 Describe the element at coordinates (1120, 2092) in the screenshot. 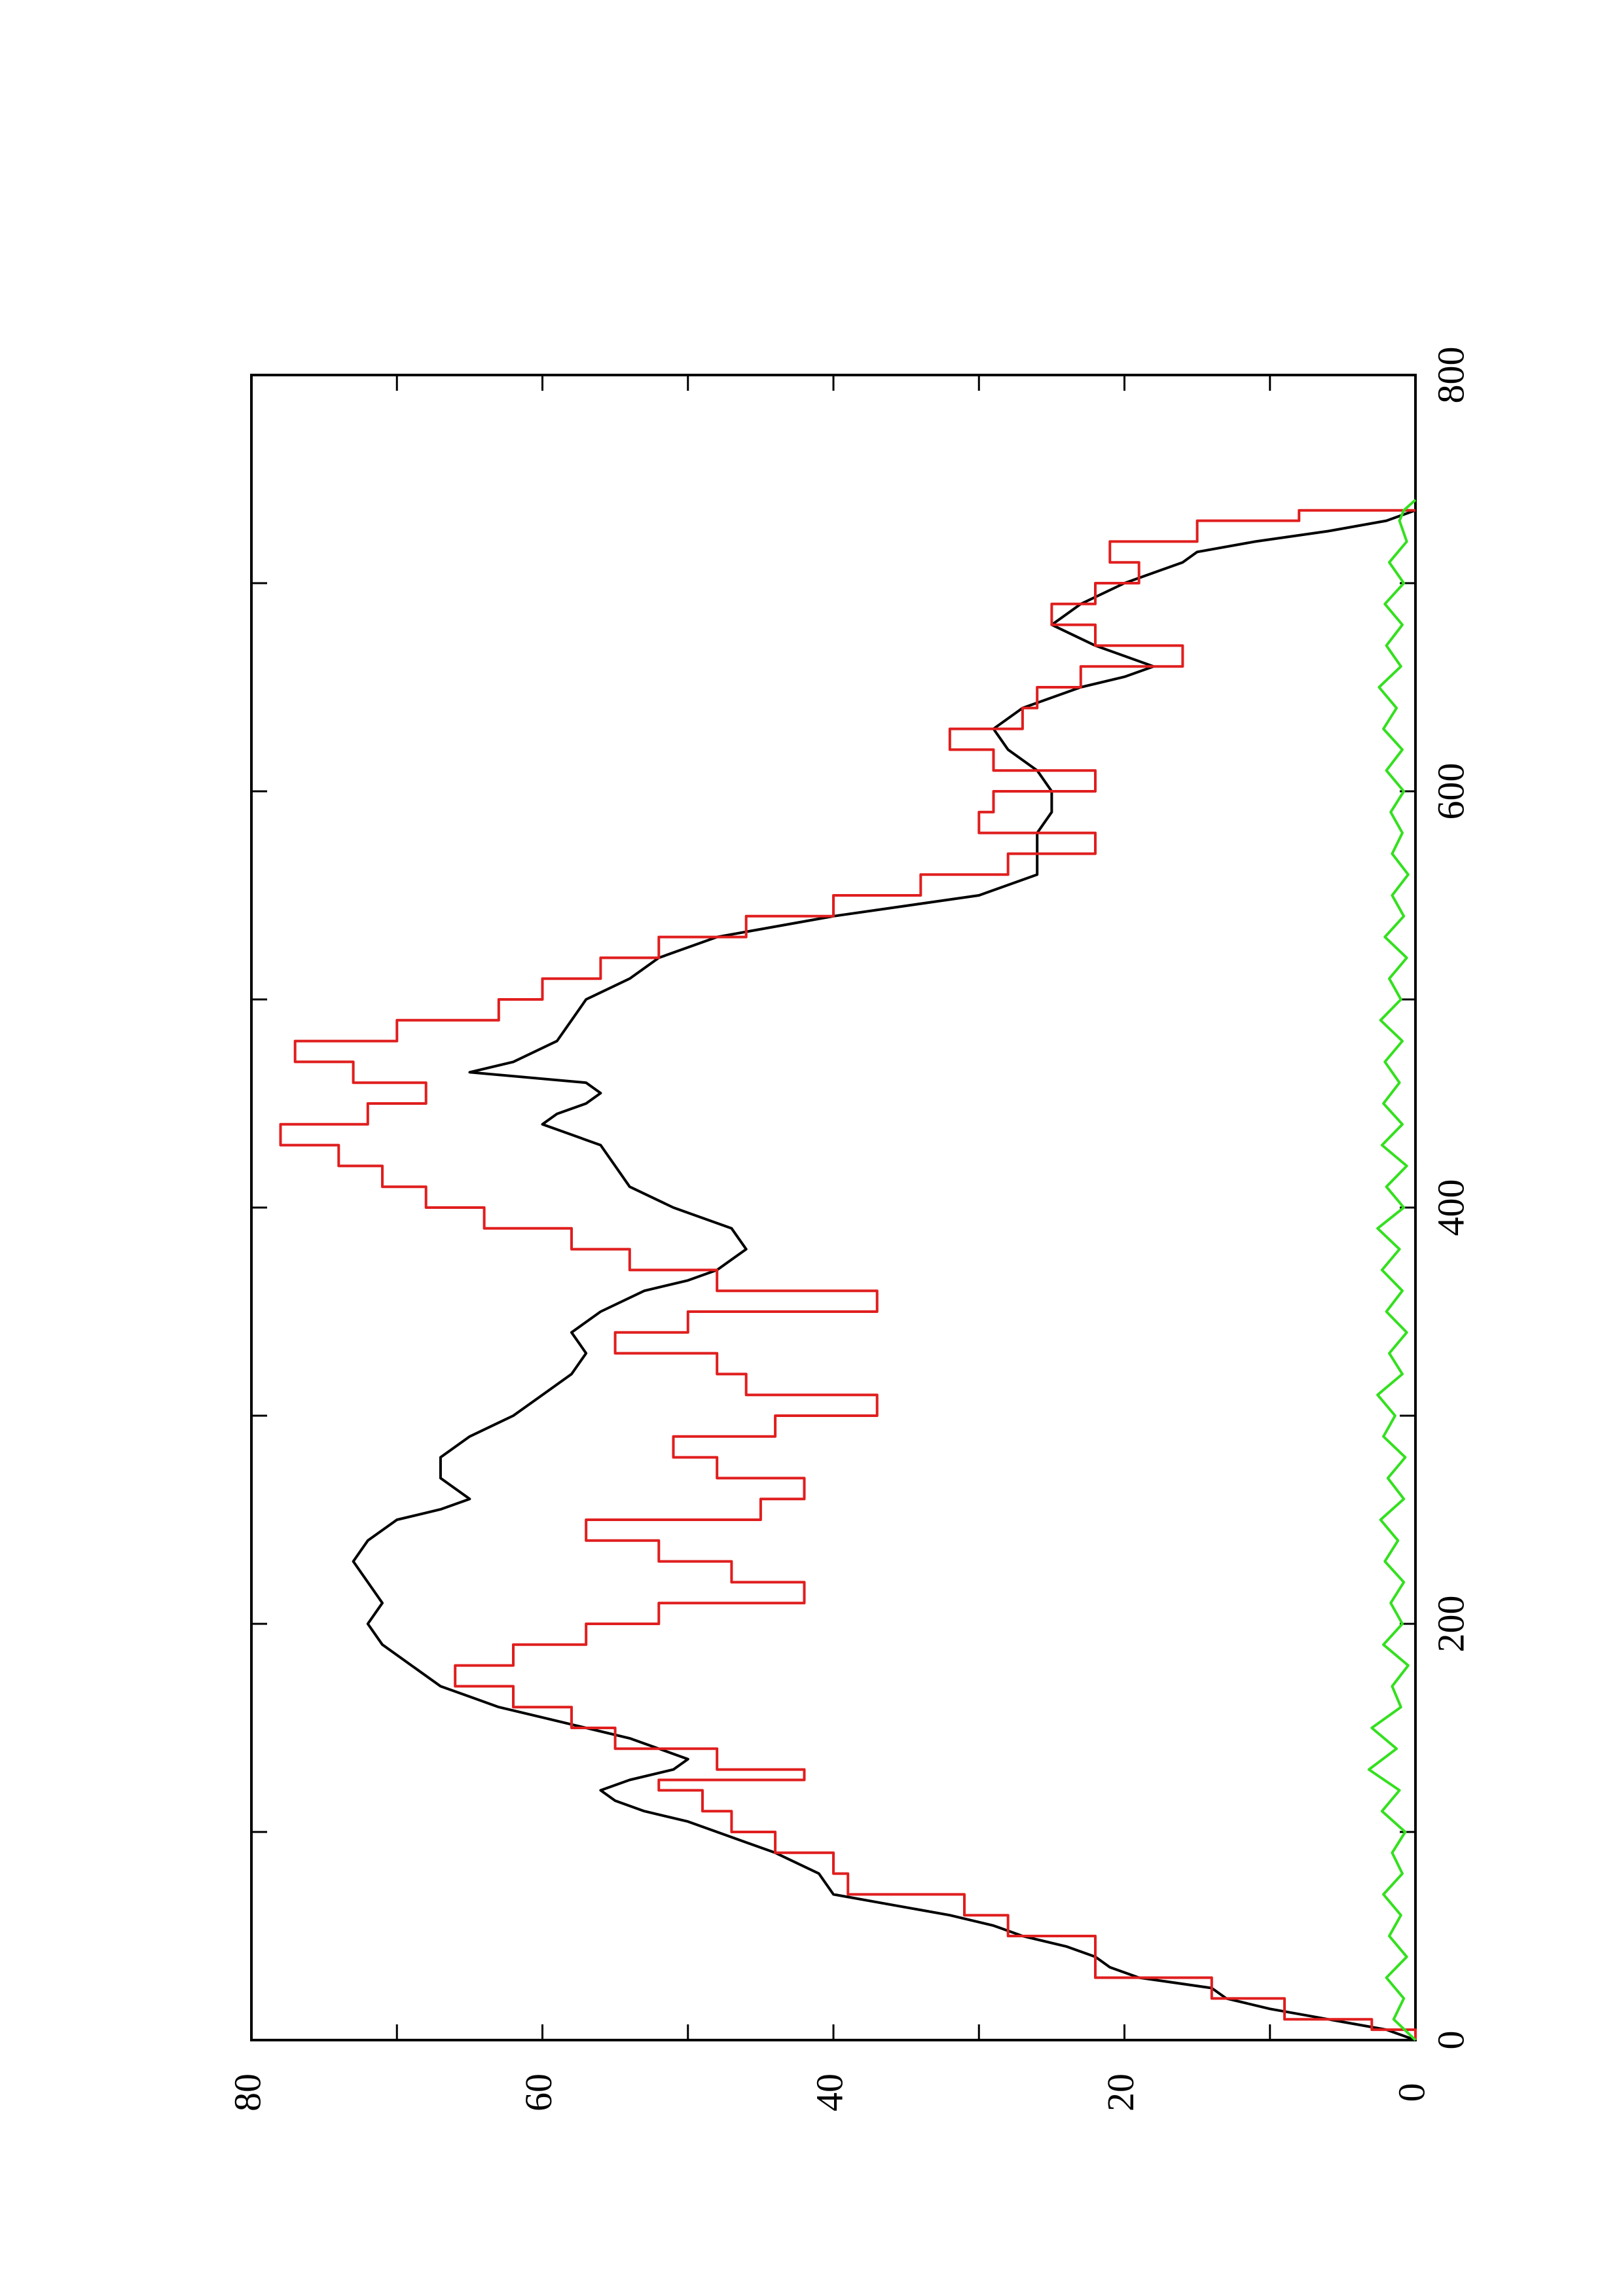

I see `y-tick-label: 20` at that location.